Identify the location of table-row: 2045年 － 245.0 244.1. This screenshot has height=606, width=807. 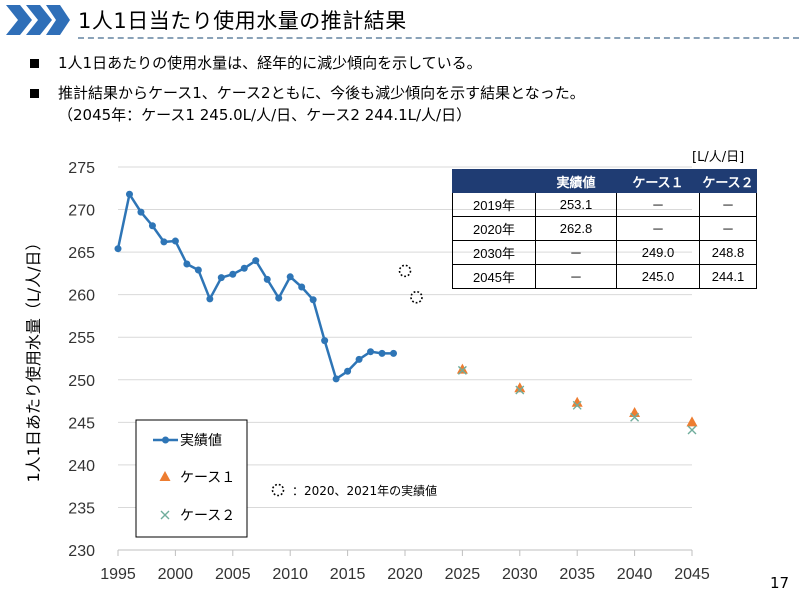
(604, 276).